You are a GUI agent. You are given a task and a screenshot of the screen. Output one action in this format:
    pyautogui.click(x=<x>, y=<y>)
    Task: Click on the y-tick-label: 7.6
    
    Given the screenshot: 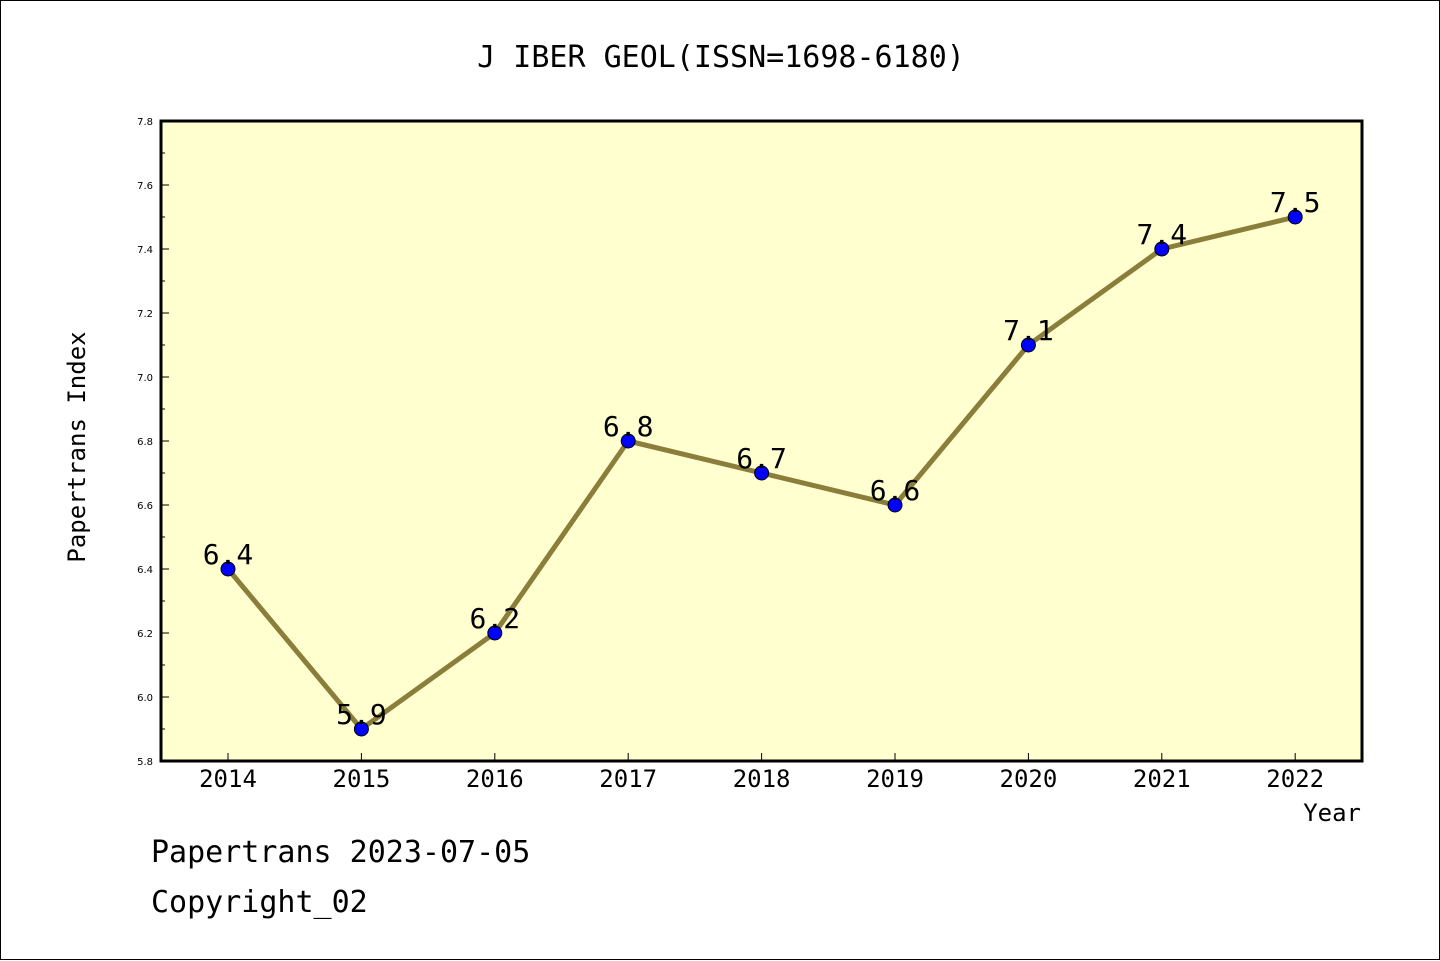 What is the action you would take?
    pyautogui.click(x=145, y=186)
    